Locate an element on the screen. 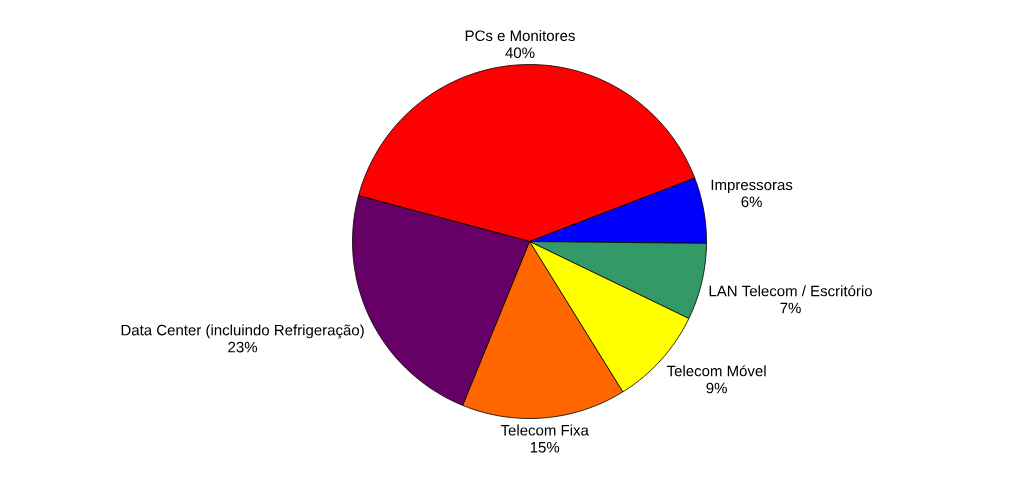 The height and width of the screenshot is (477, 1014). slice-label: Data Center (incluindo Refrigeração) is located at coordinates (242, 331).